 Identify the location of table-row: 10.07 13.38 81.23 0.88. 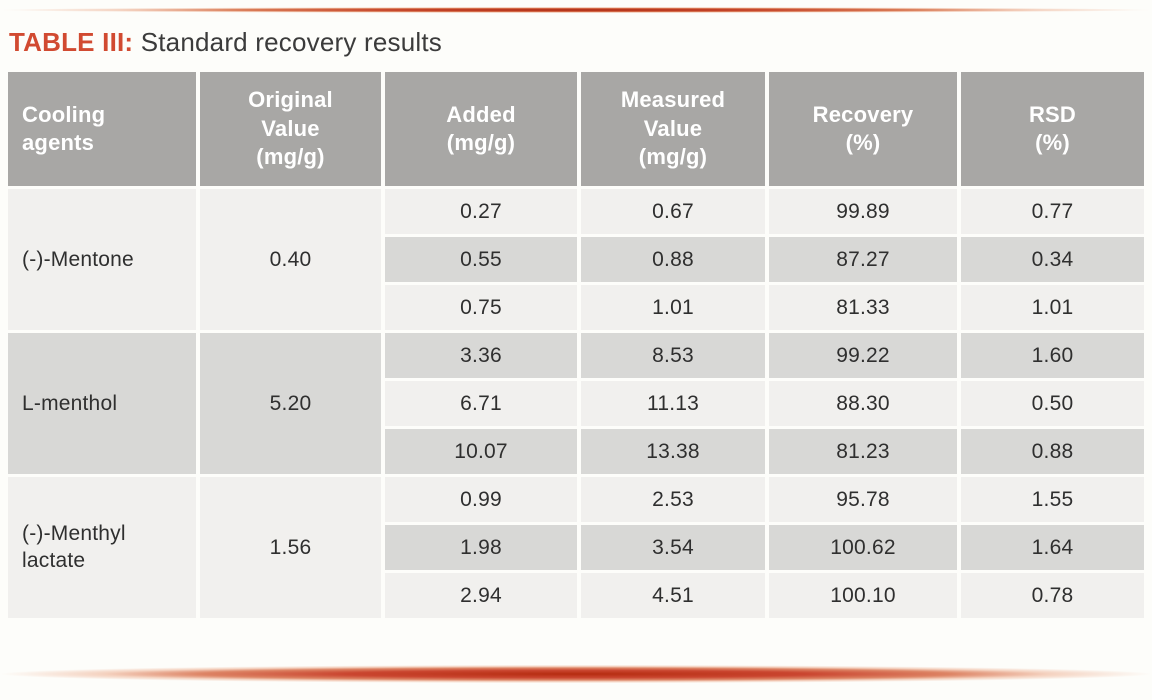
(576, 452).